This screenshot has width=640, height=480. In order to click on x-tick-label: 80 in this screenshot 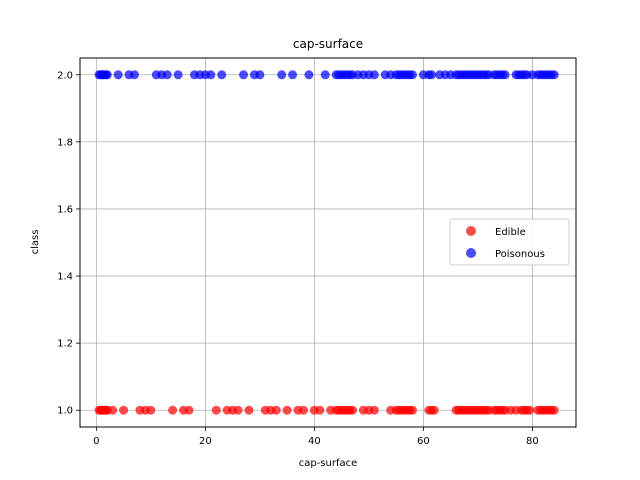, I will do `click(532, 441)`.